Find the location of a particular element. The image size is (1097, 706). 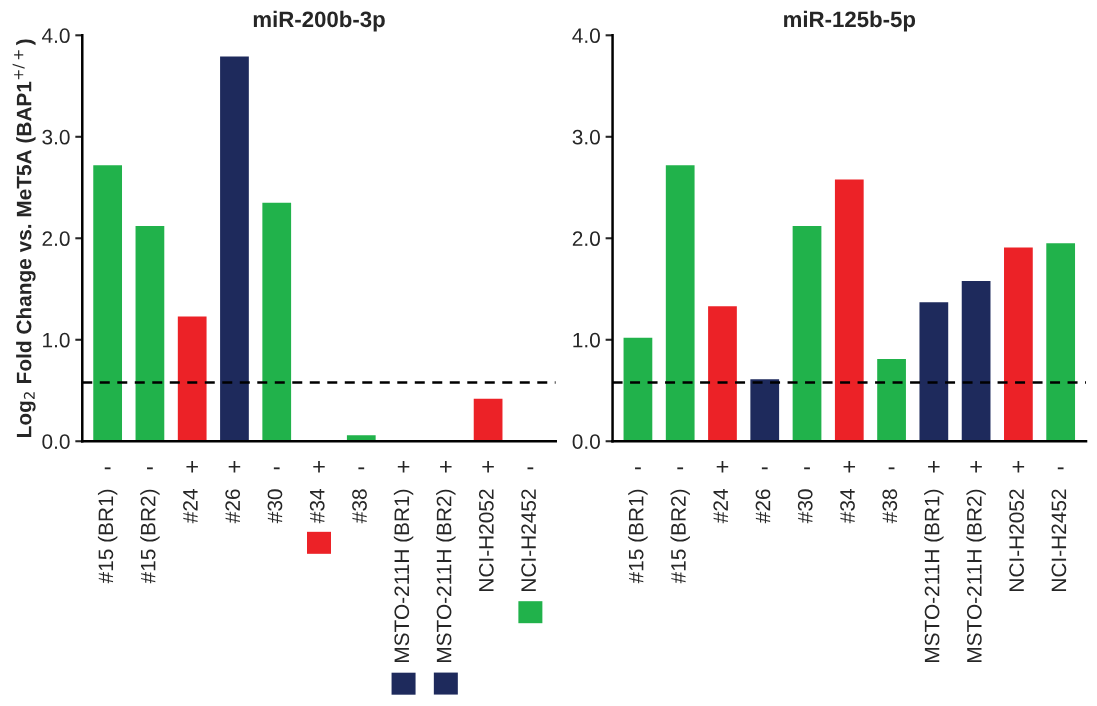

chart-title: miR-200b-3p is located at coordinates (319, 21).